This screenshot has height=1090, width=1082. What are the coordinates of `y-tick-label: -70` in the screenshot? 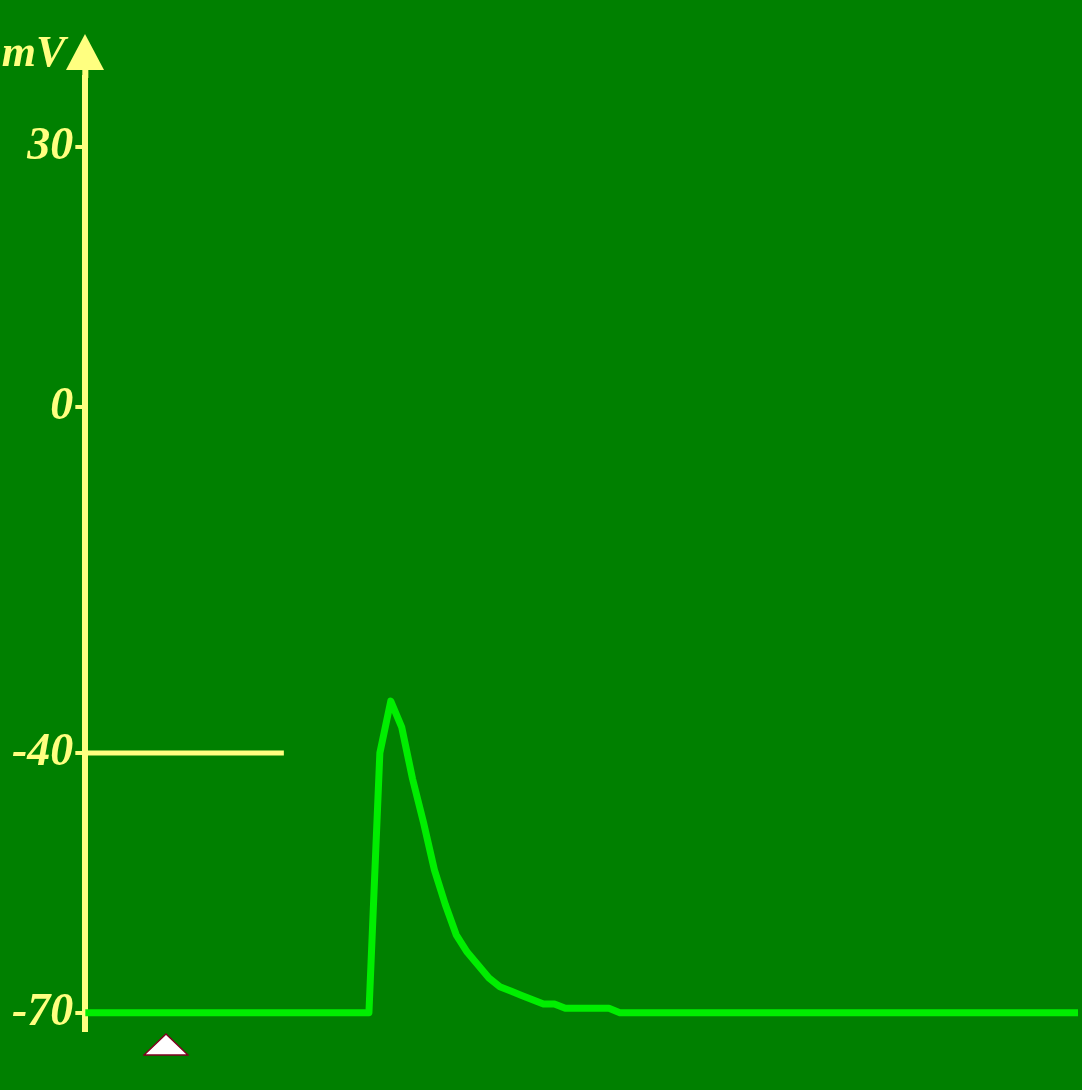 It's located at (42, 1009).